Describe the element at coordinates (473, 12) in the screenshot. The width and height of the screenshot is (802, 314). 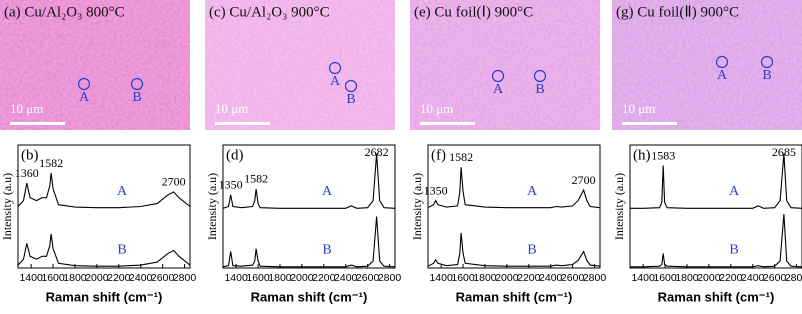
I see `panel-title: (e) Cu foil(Ⅰ) 900°C` at that location.